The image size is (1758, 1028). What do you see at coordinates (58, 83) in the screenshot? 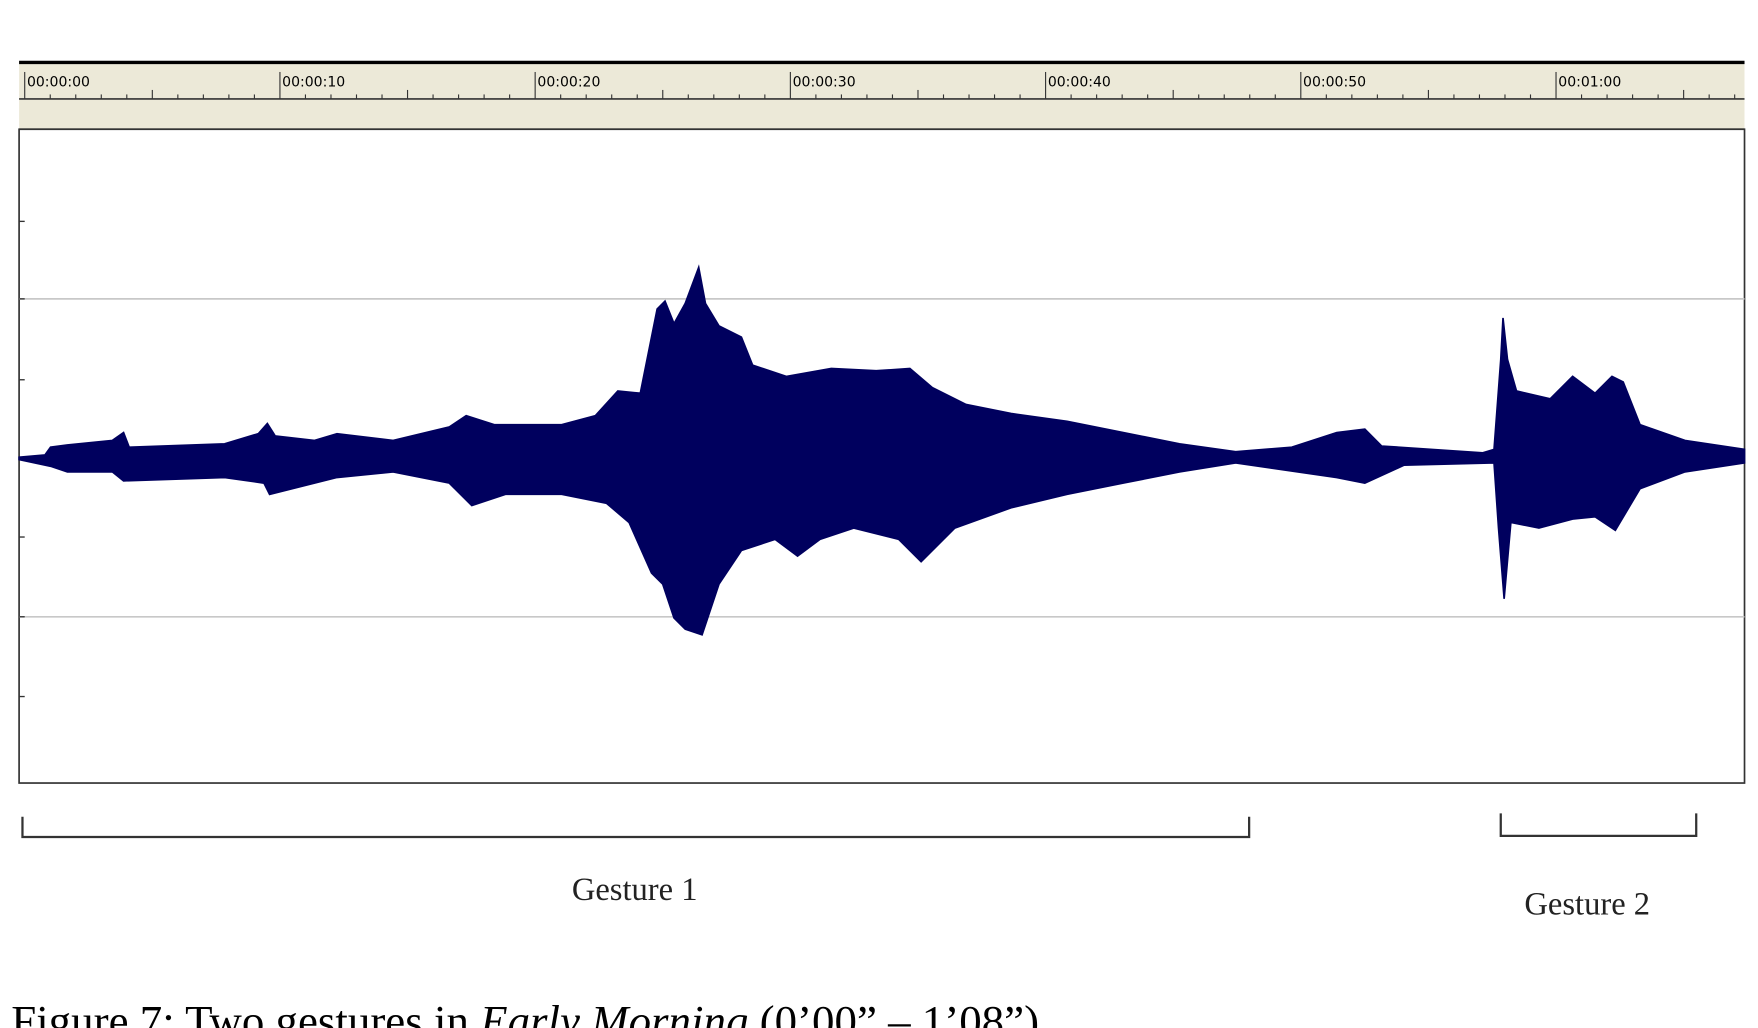
I see `ruler-label: 00:00:00` at bounding box center [58, 83].